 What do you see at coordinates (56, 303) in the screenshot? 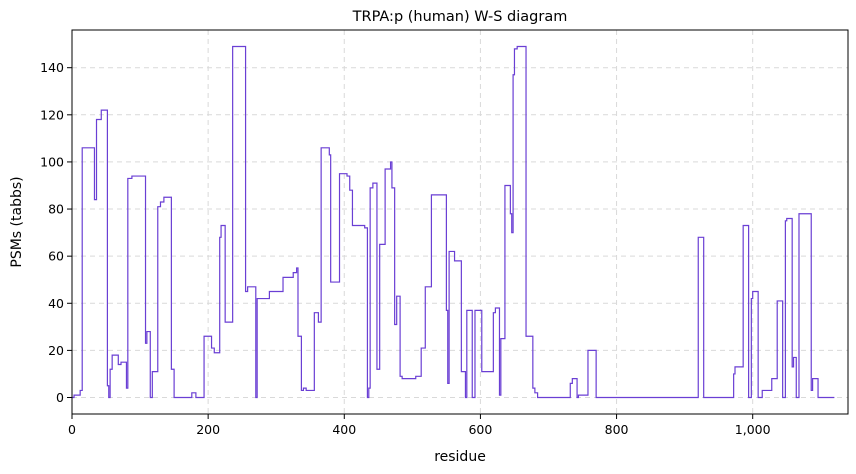
I see `y-tick-label: 40` at bounding box center [56, 303].